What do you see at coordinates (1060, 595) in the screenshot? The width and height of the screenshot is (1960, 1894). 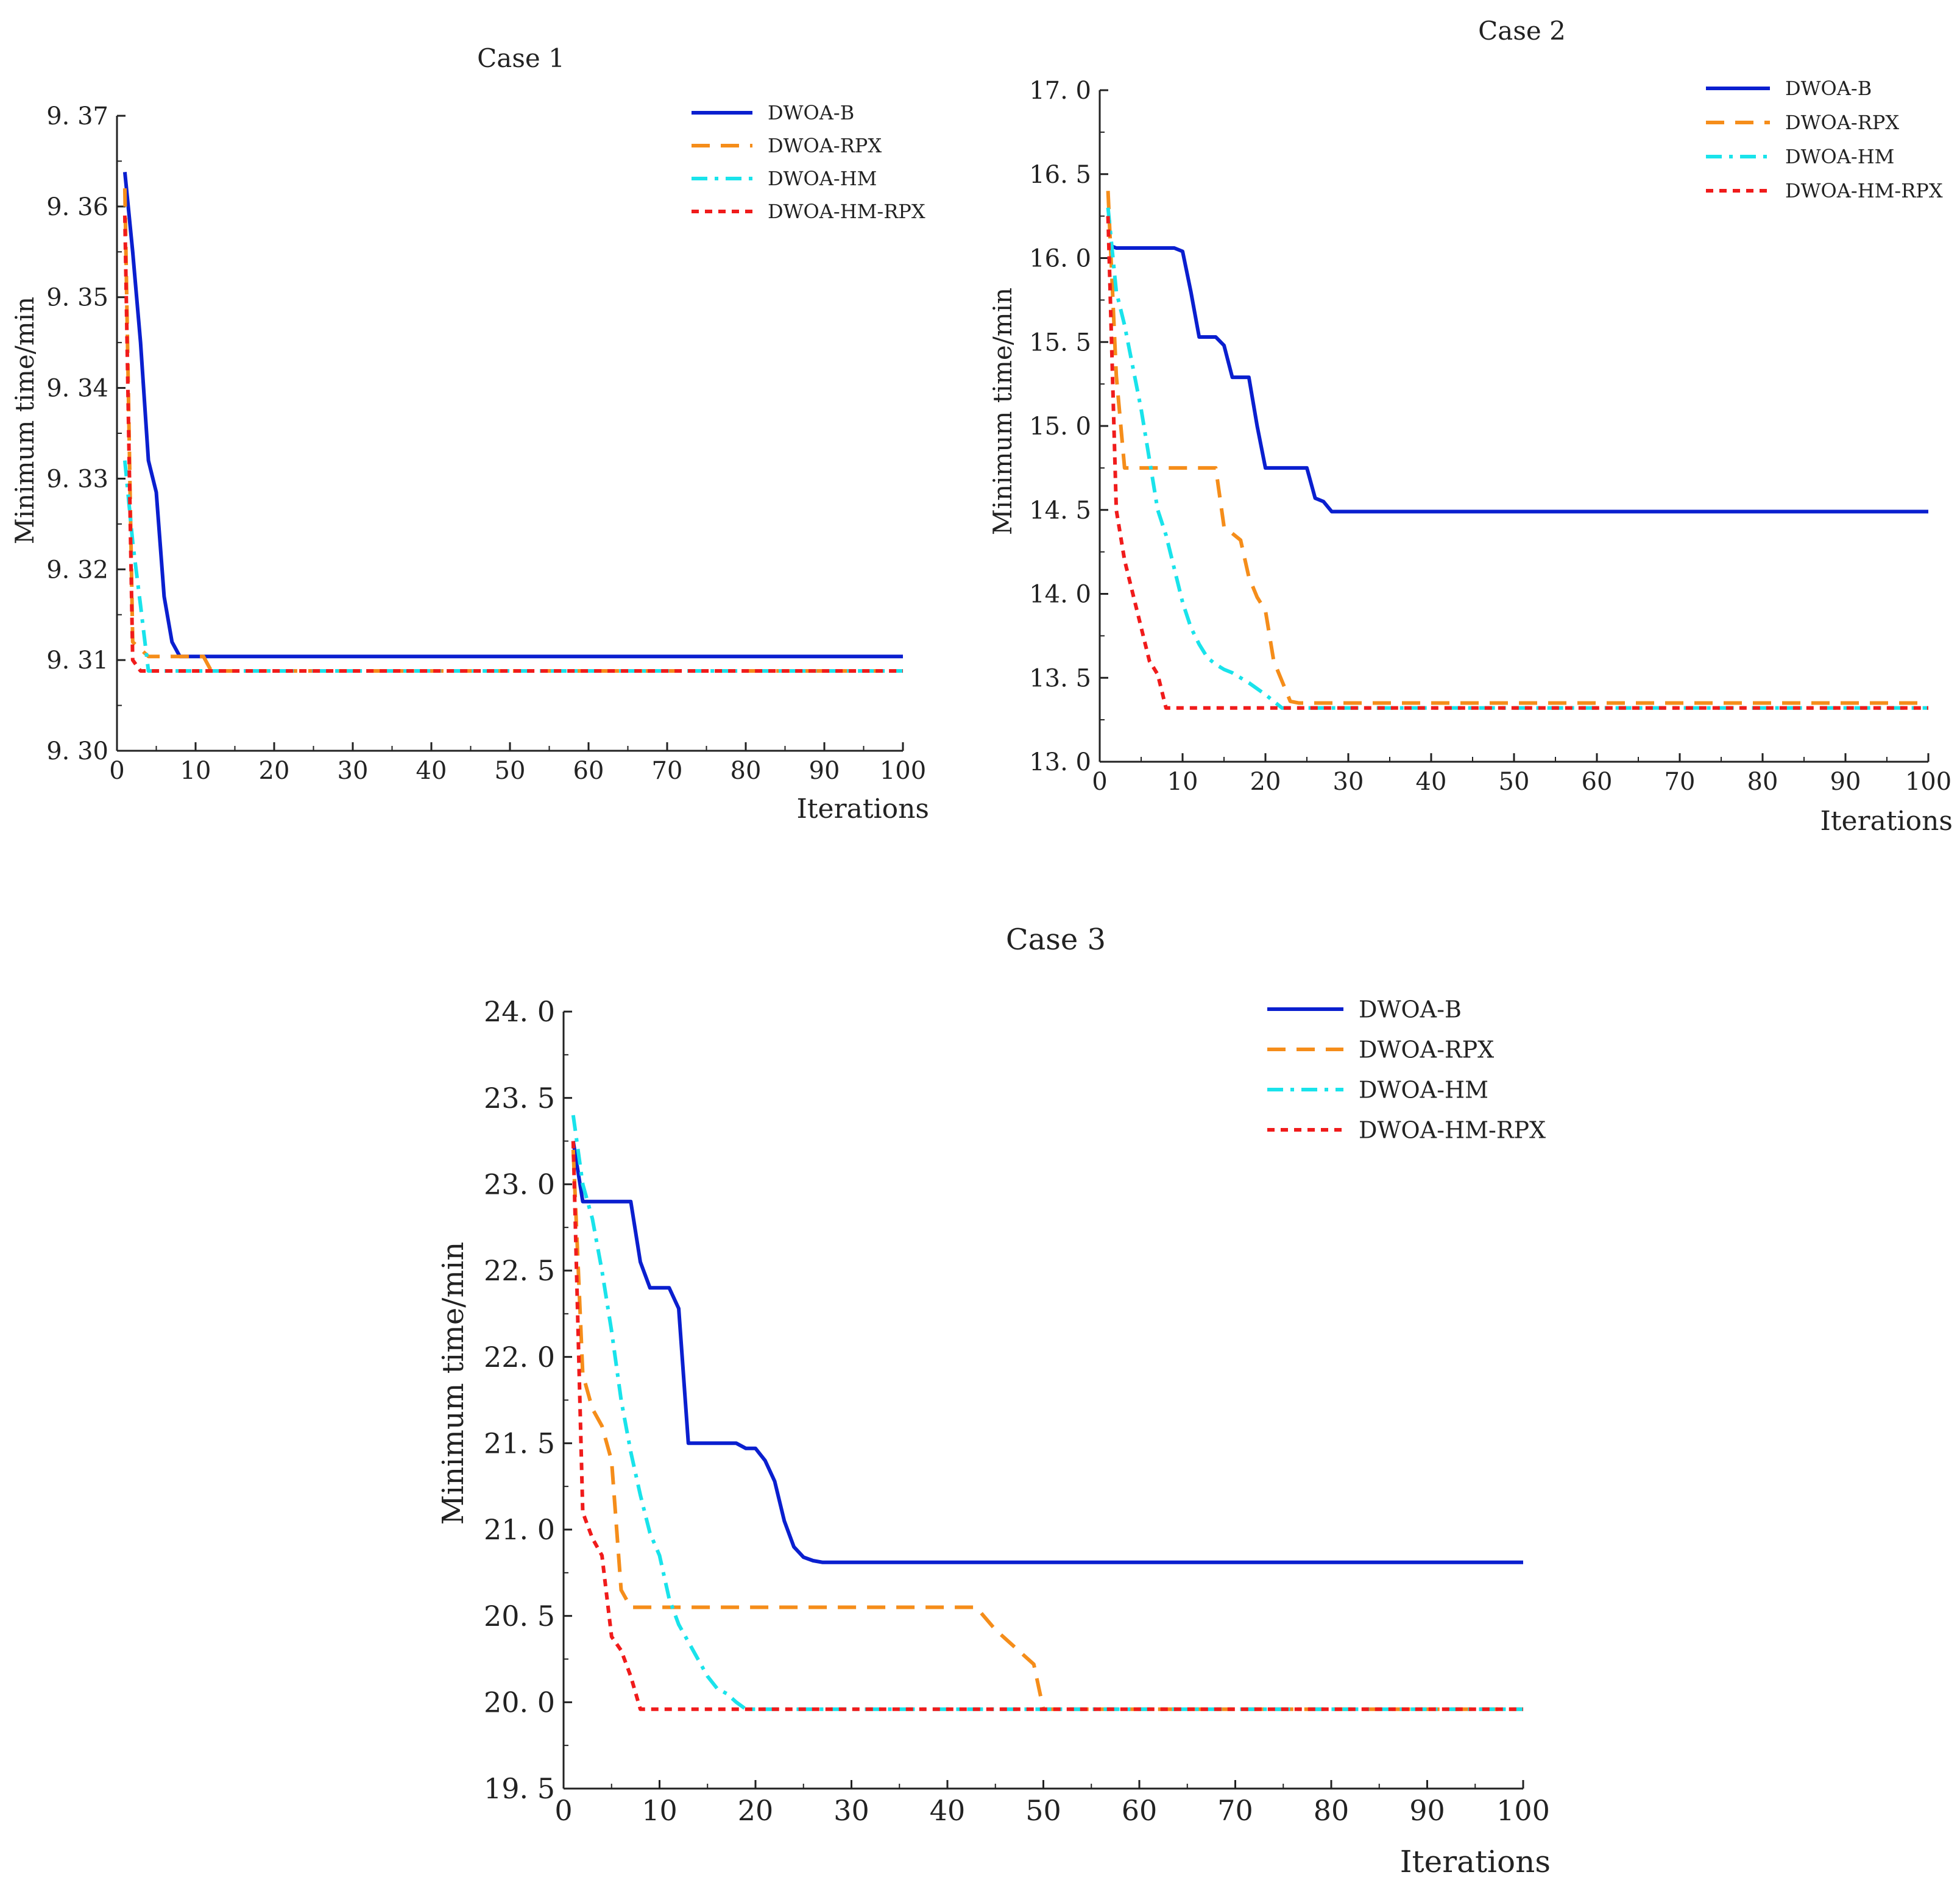 I see `y-tick-label: 14. 0` at bounding box center [1060, 595].